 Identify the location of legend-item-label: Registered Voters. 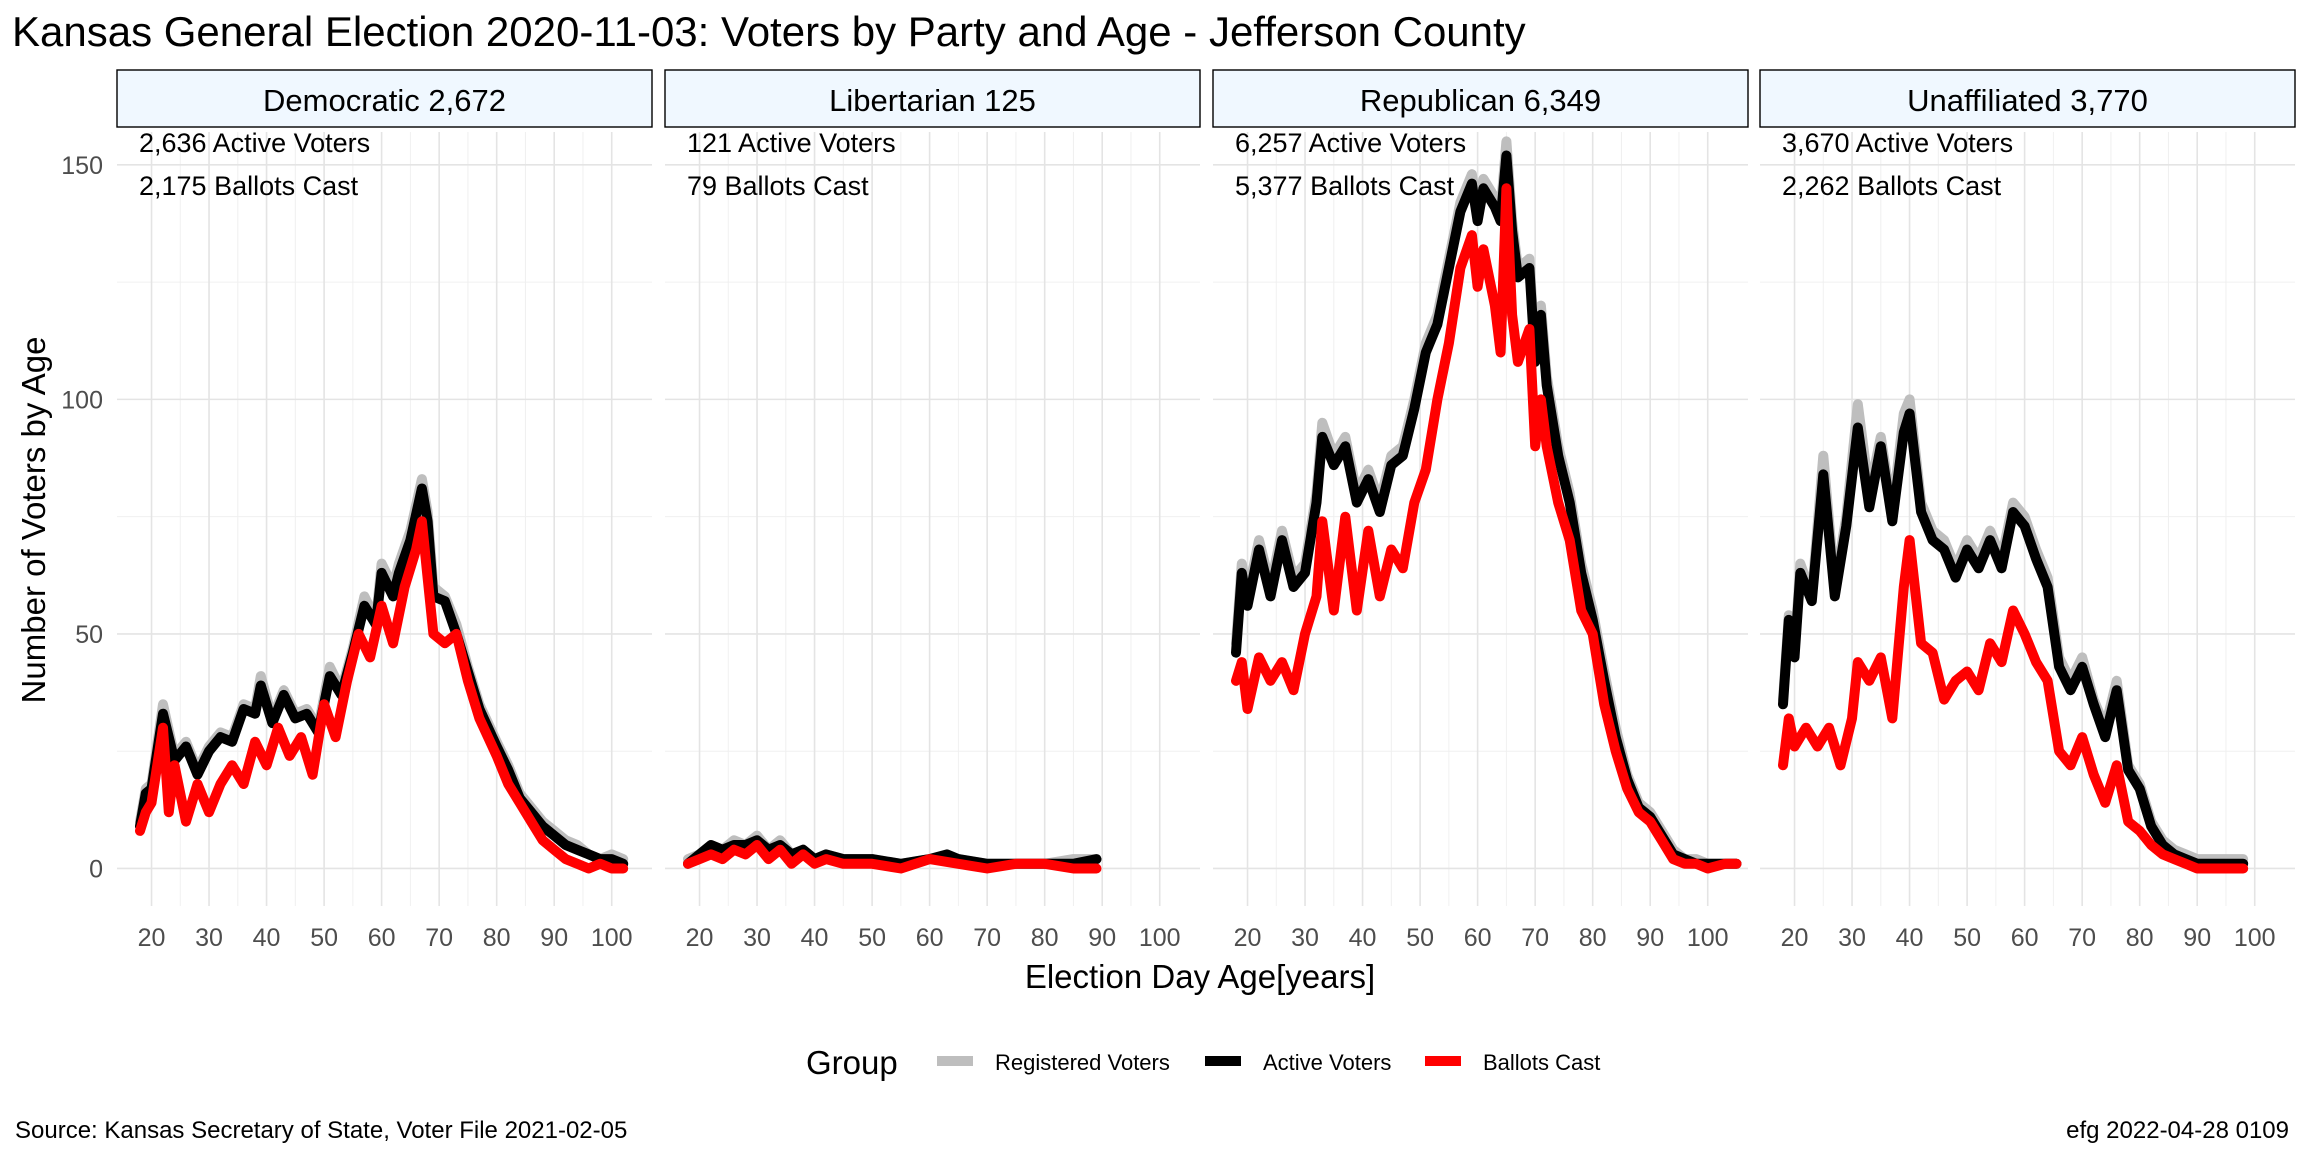
(1082, 1062).